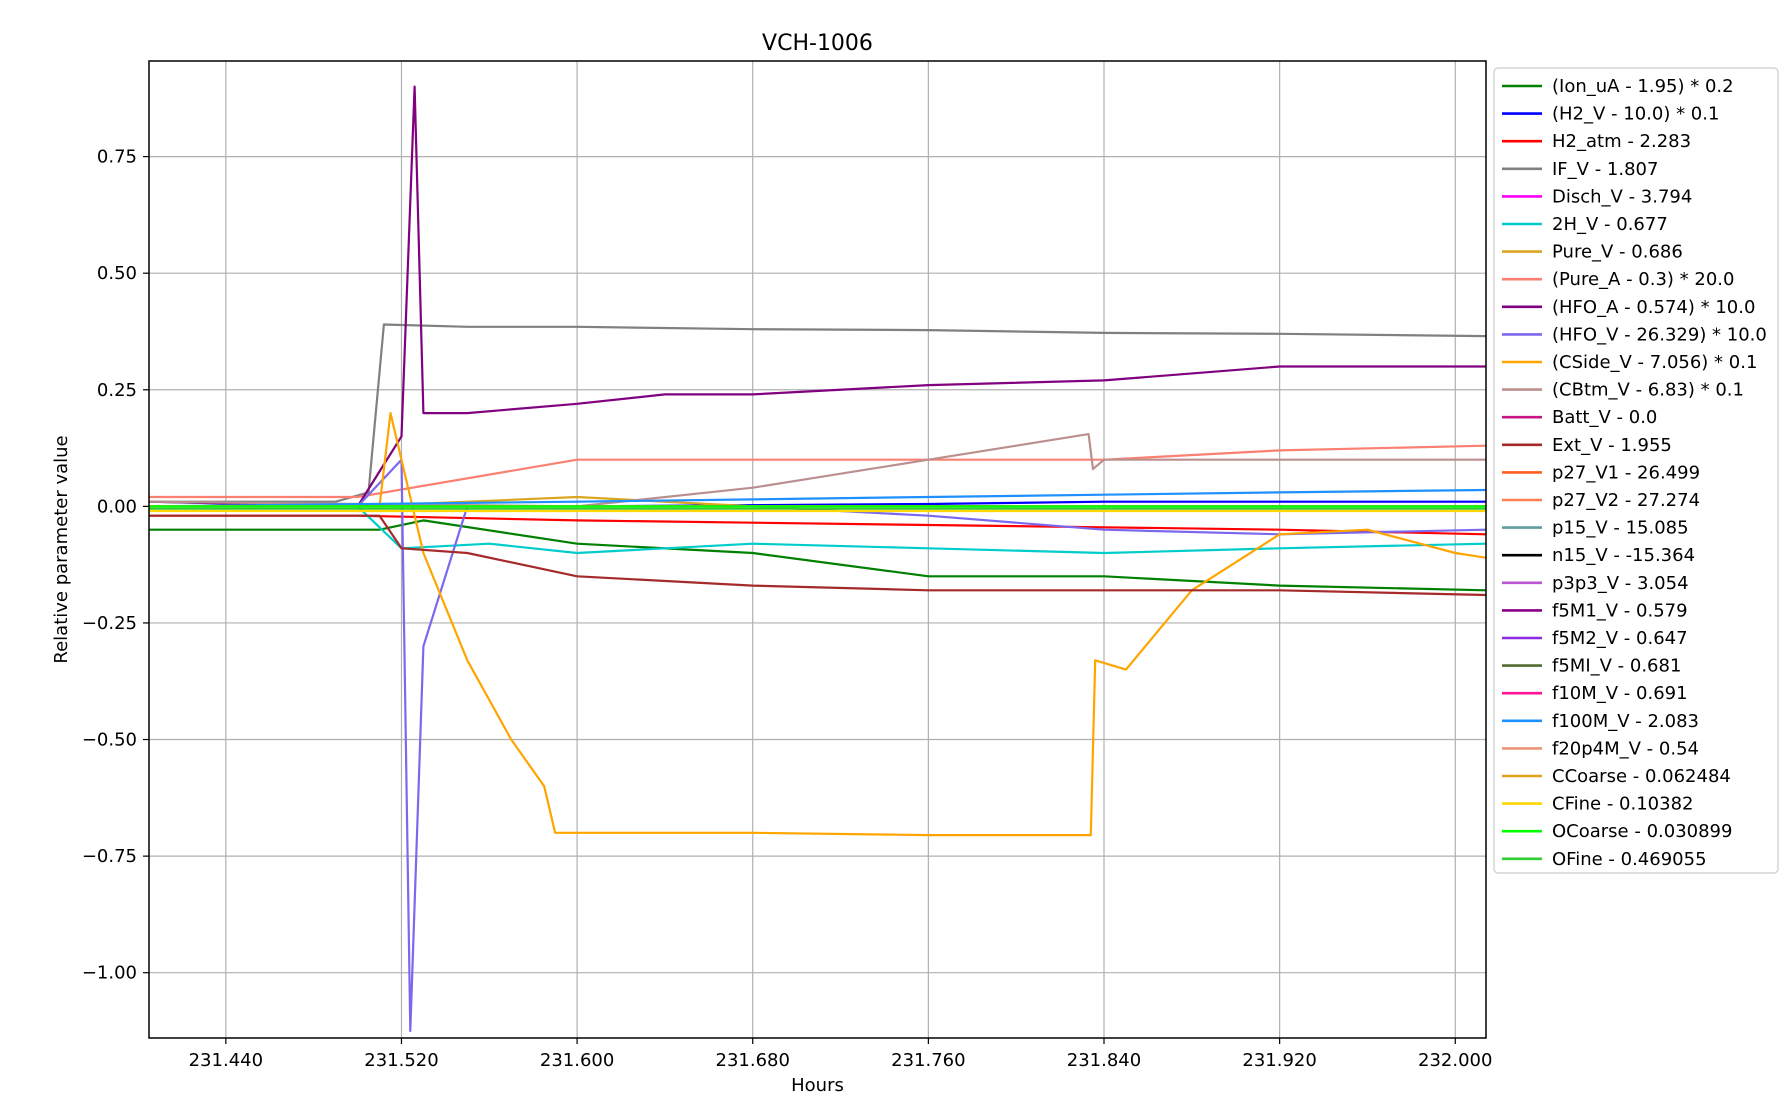 Image resolution: width=1786 pixels, height=1097 pixels. What do you see at coordinates (1620, 693) in the screenshot?
I see `legend-entry: f10M_V - 0.691` at bounding box center [1620, 693].